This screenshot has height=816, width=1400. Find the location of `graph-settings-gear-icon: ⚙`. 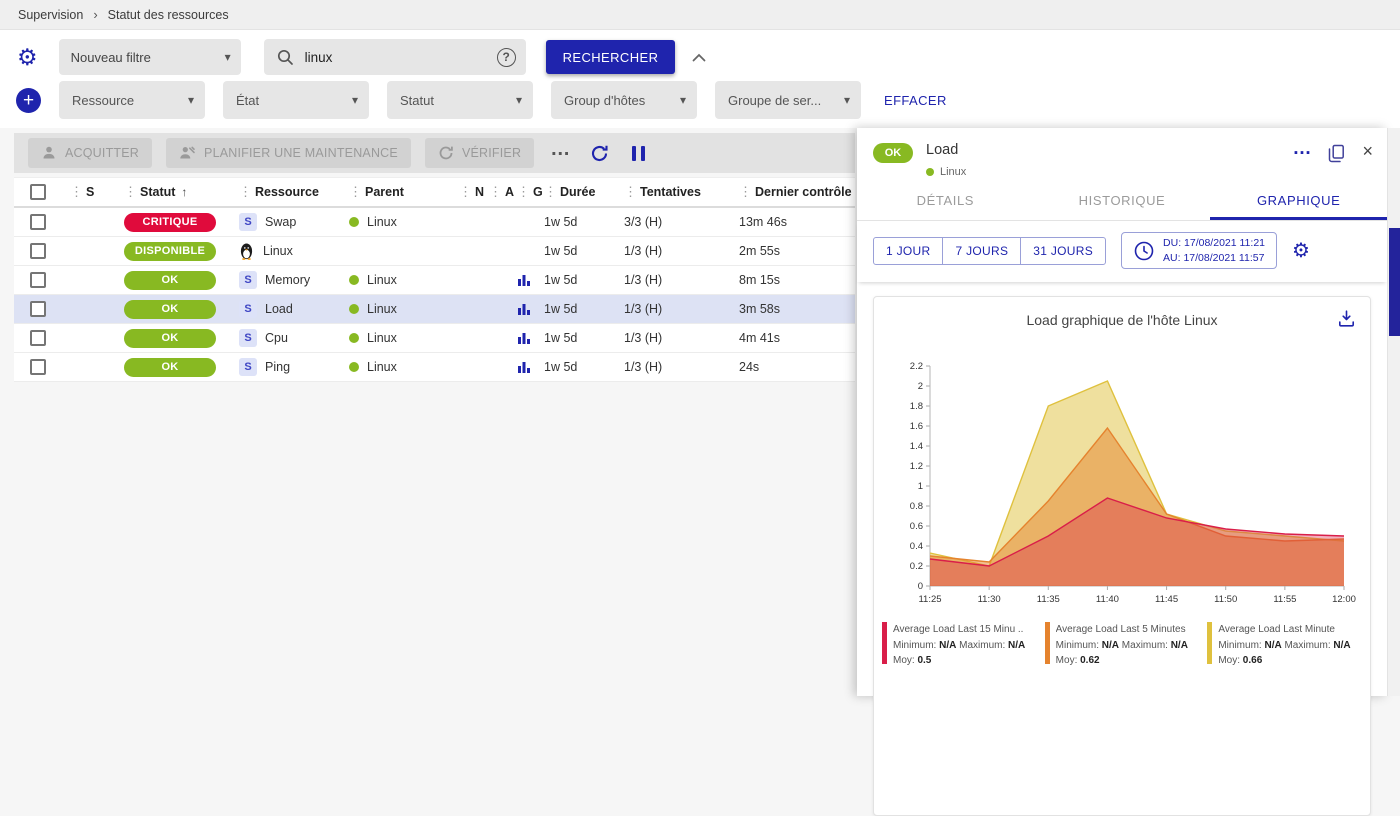

graph-settings-gear-icon: ⚙ is located at coordinates (1301, 250).